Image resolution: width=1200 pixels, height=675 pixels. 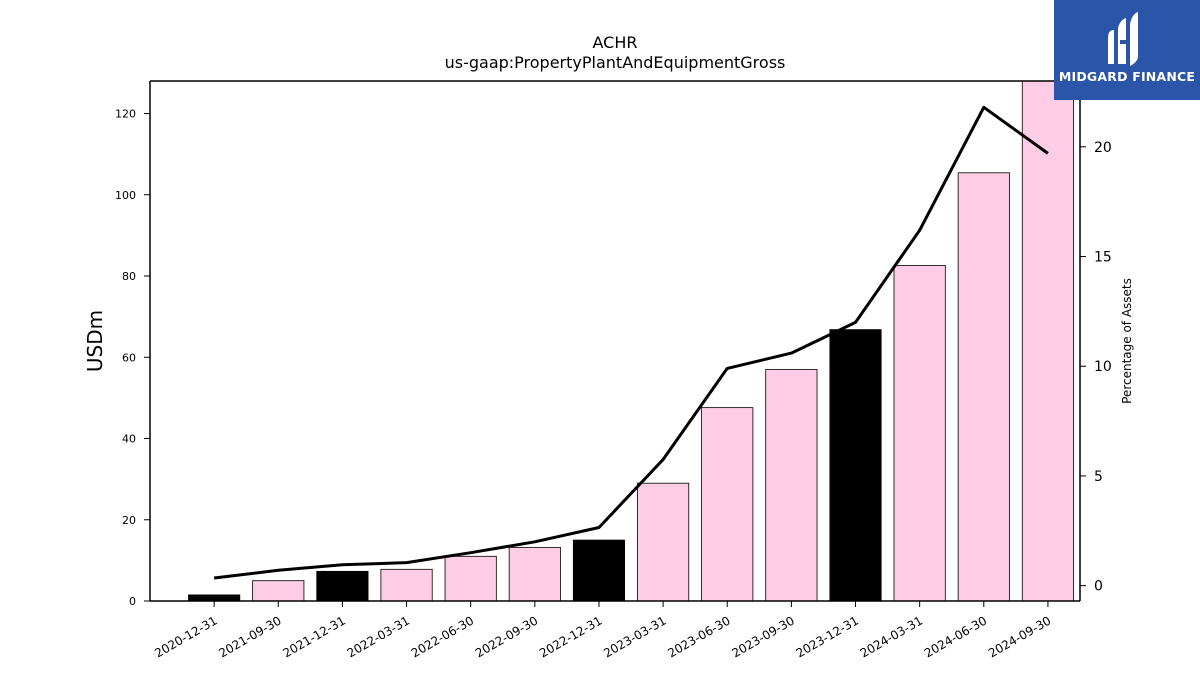 What do you see at coordinates (634, 636) in the screenshot?
I see `x-tick-label: 2023-03-31` at bounding box center [634, 636].